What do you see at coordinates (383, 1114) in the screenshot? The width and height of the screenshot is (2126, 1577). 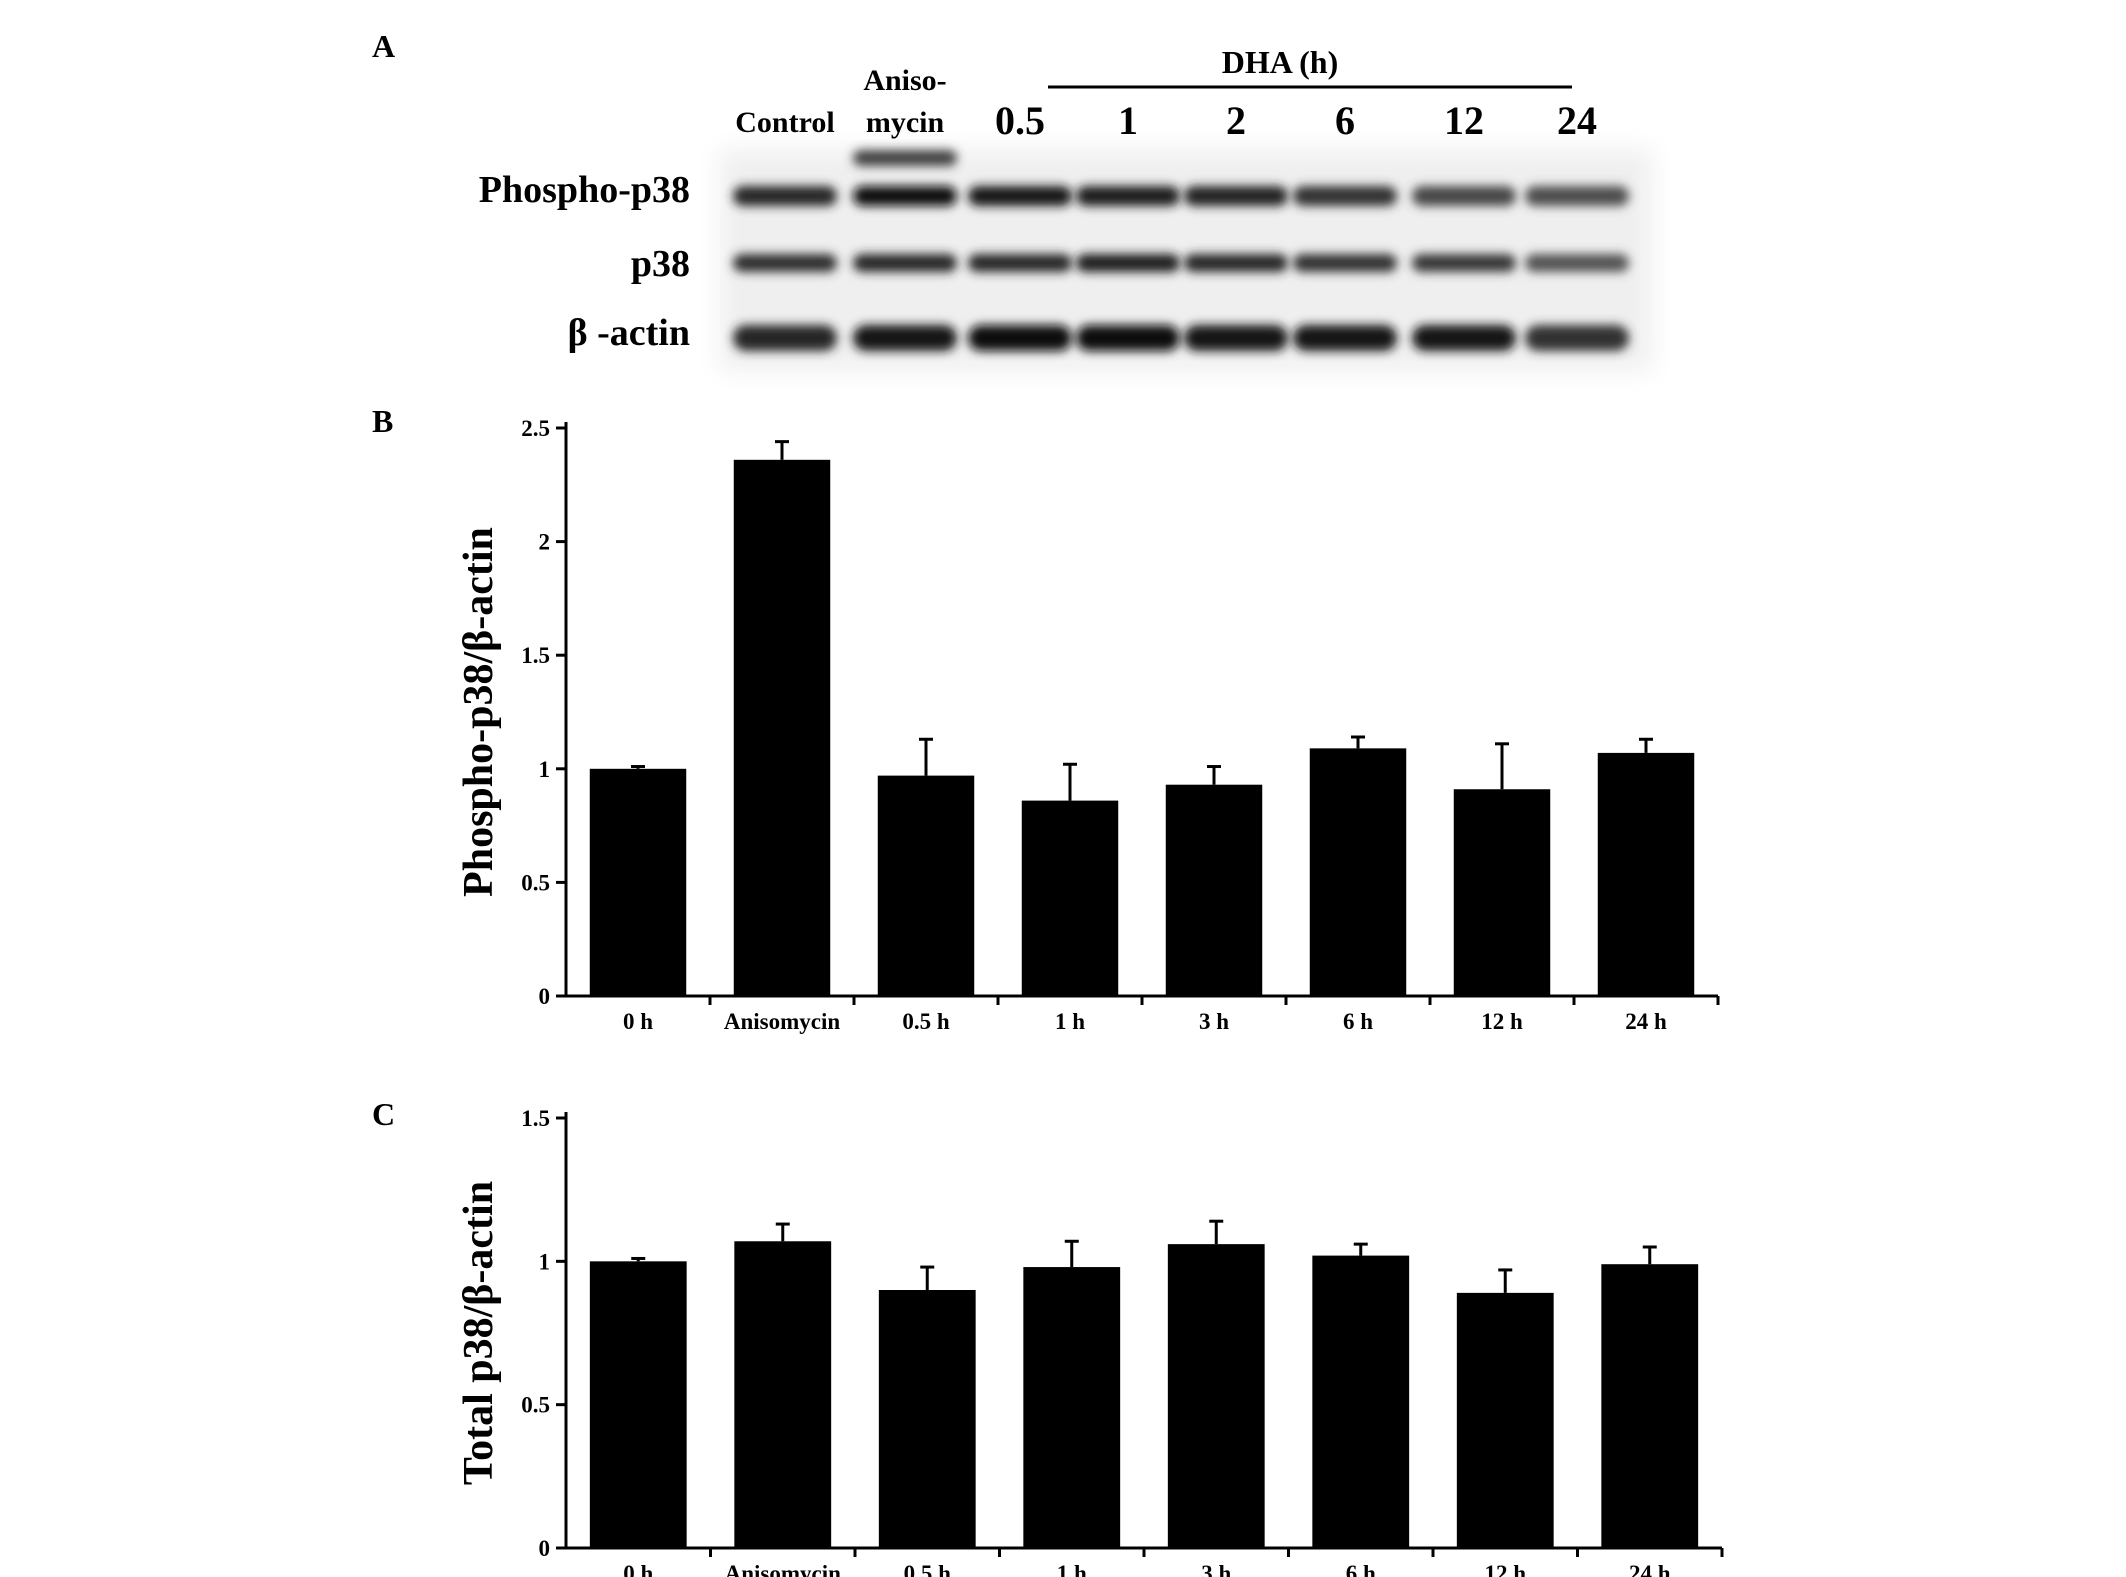 I see `panel-label-c: C` at bounding box center [383, 1114].